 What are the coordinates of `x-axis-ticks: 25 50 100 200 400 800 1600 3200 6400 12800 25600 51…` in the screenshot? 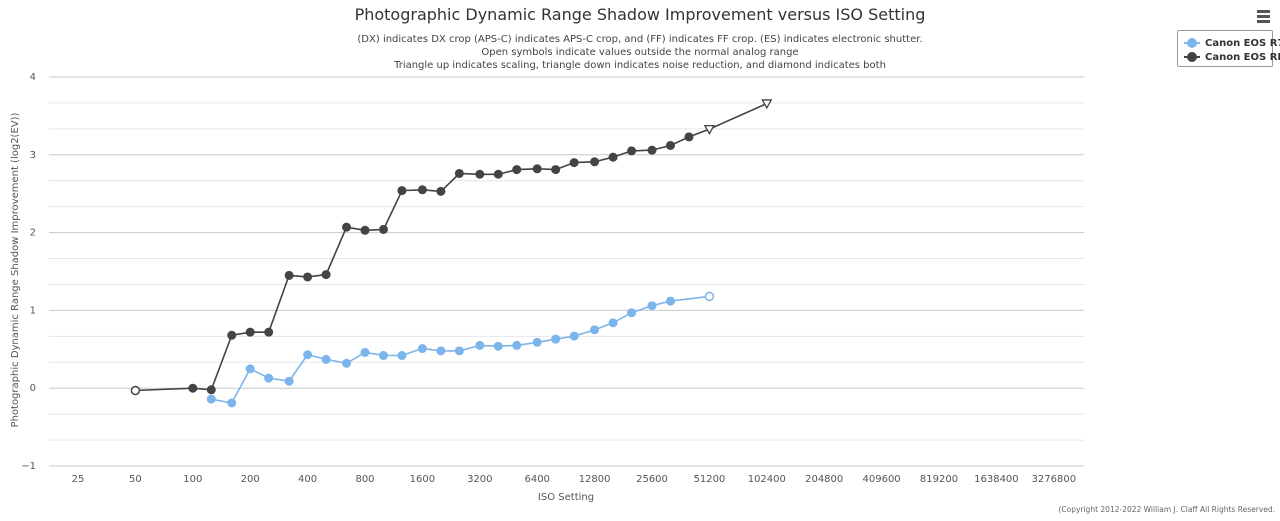 It's located at (574, 479).